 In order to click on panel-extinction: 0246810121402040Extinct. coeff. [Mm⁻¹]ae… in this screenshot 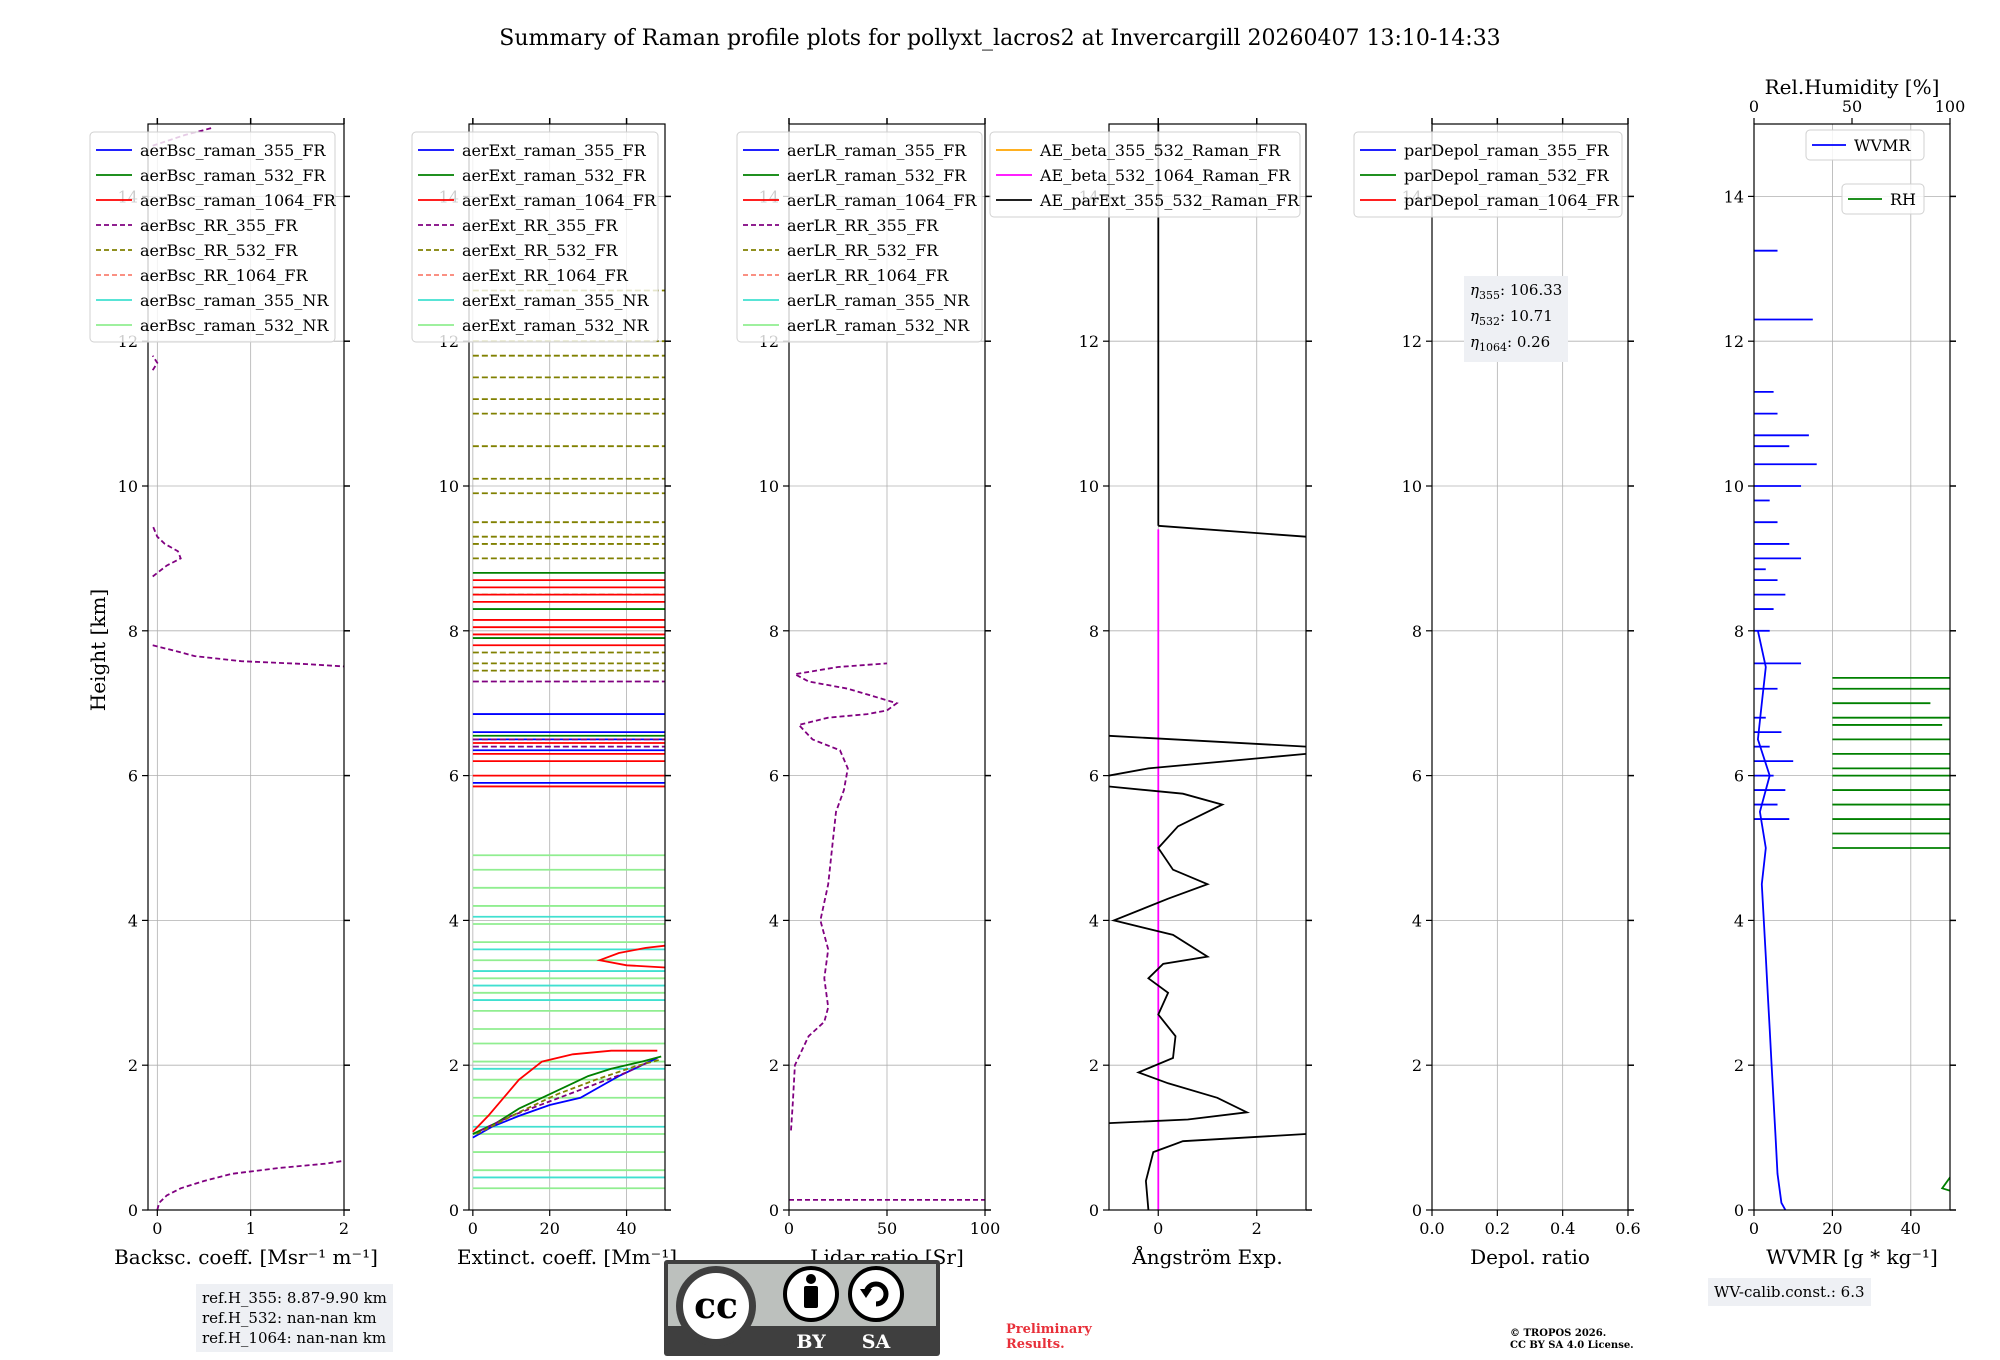, I will do `click(544, 693)`.